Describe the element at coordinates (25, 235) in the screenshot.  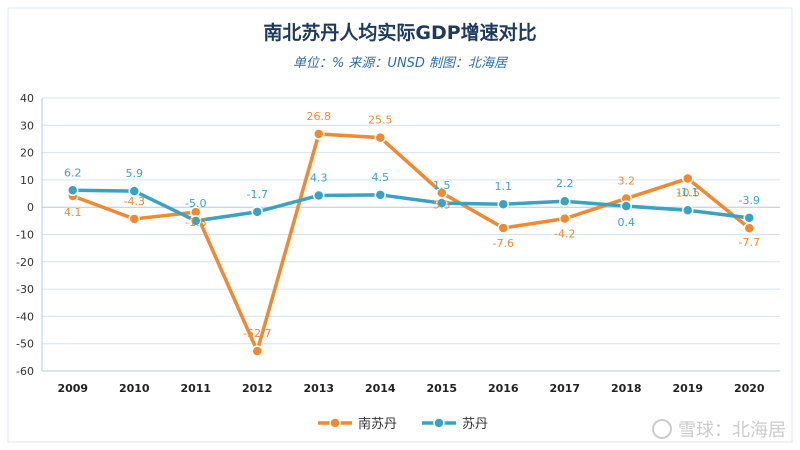
I see `y-tick-label: -10` at that location.